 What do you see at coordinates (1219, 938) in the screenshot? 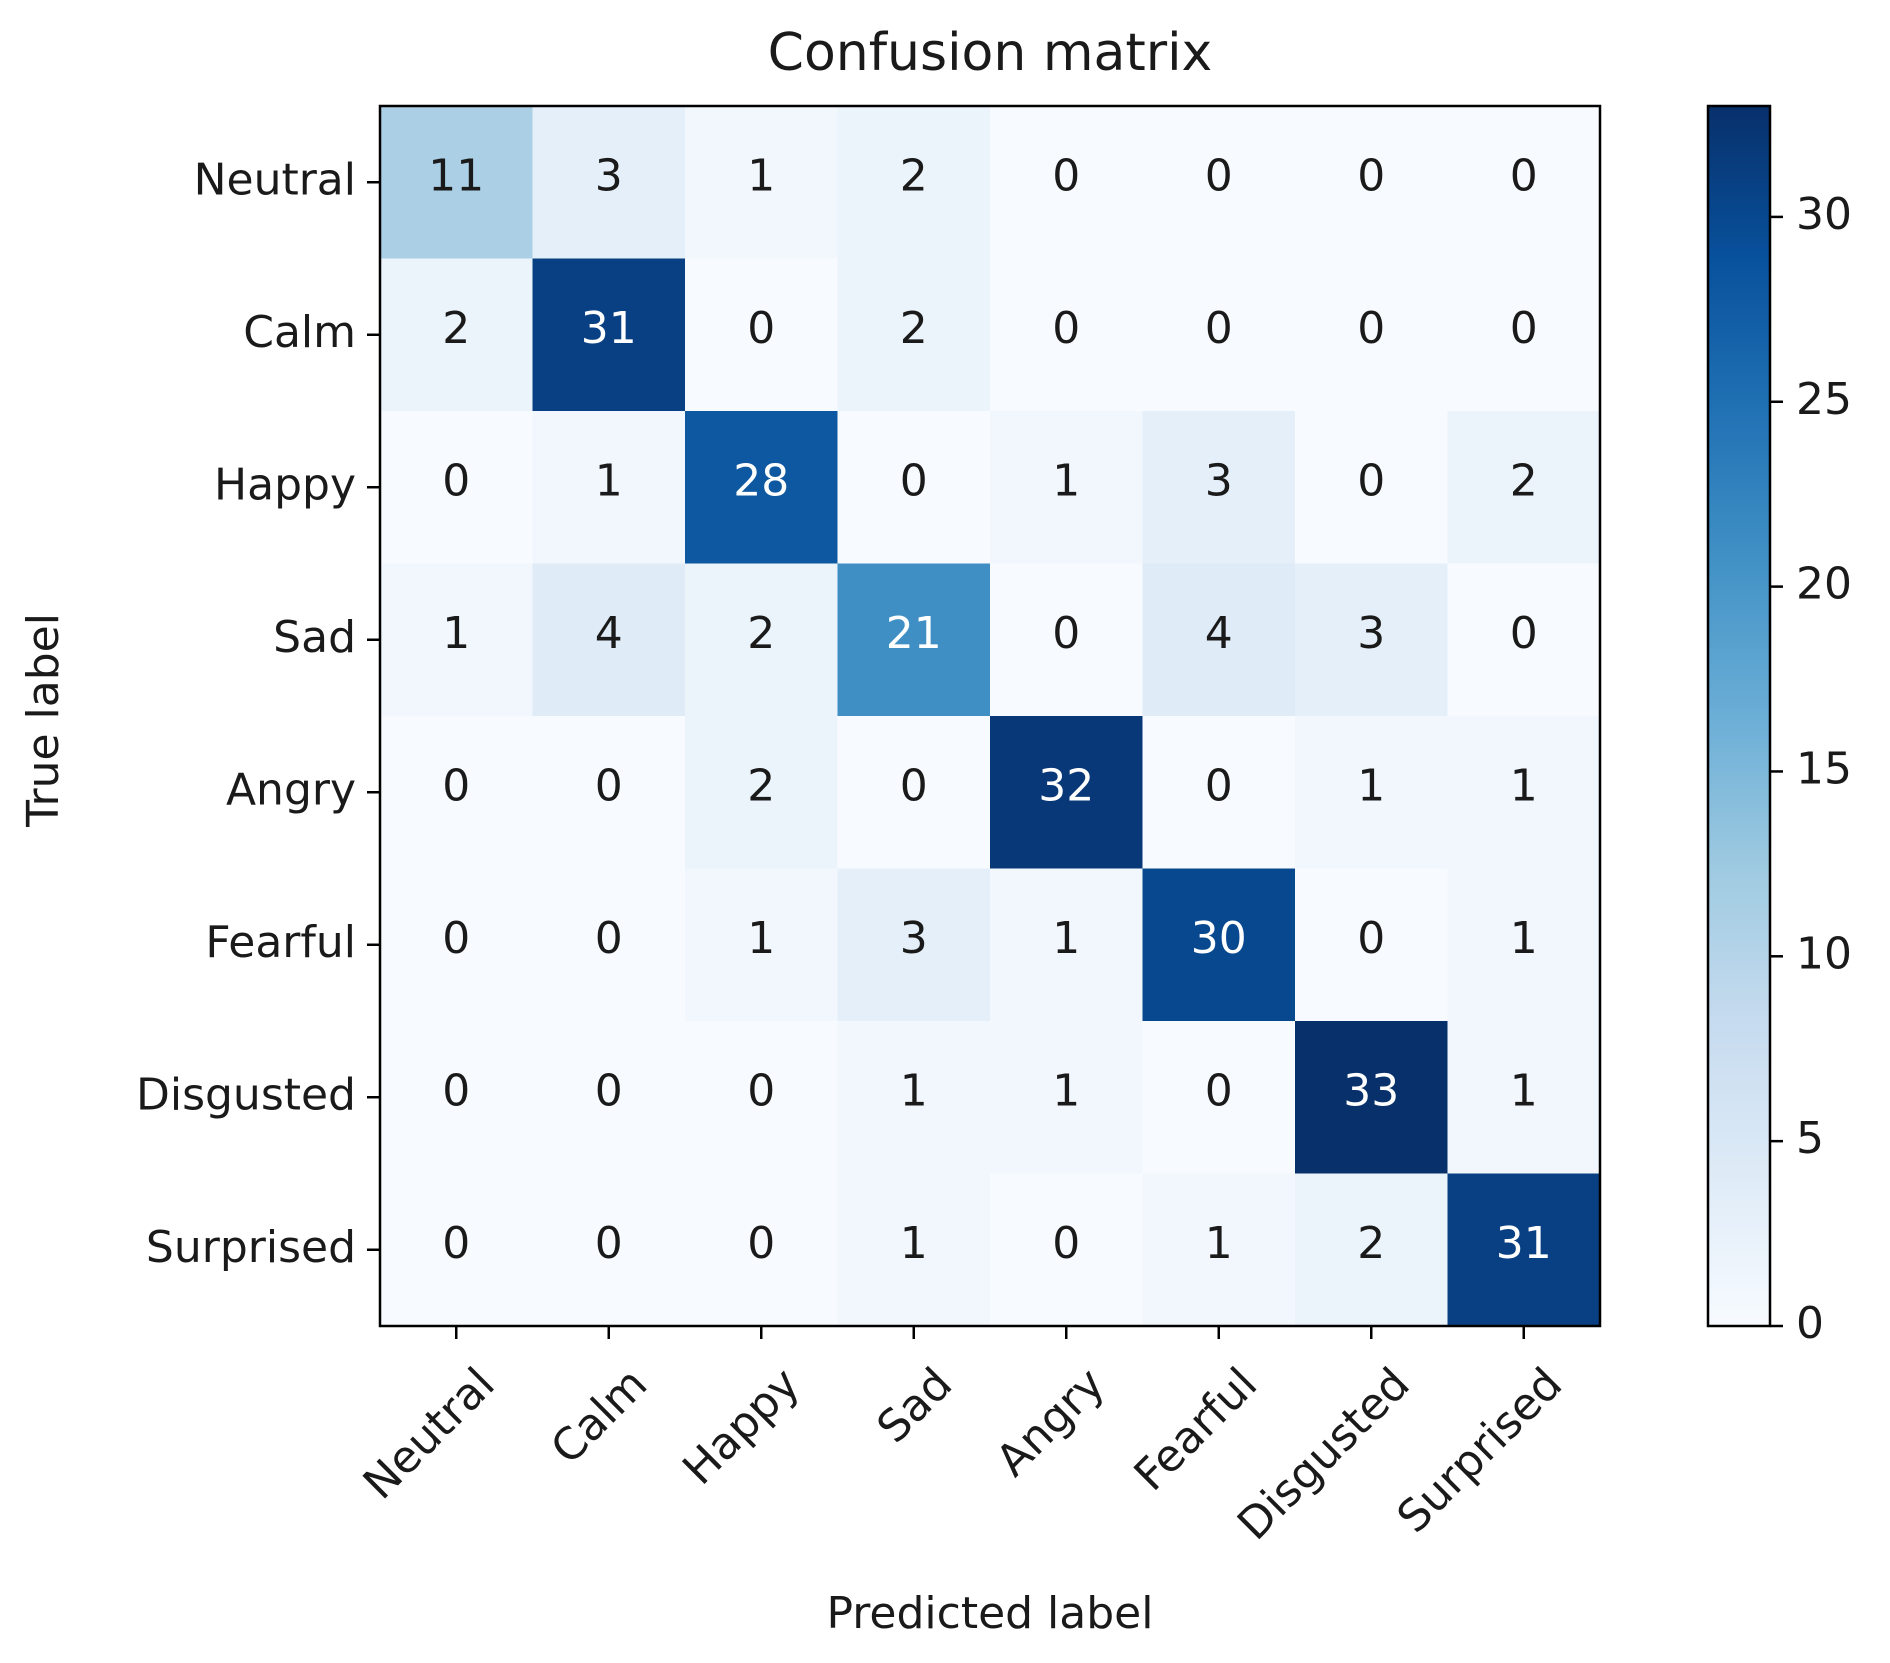
I see `cell-value-label: 30` at bounding box center [1219, 938].